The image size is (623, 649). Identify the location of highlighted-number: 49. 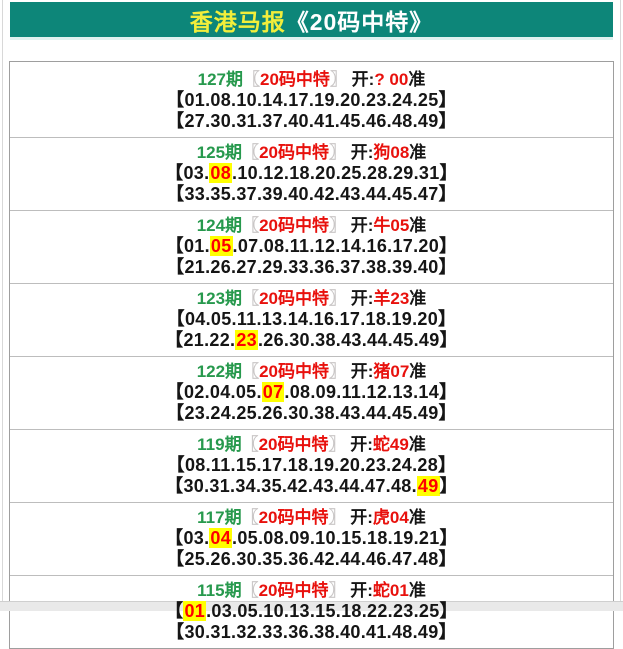
(428, 486).